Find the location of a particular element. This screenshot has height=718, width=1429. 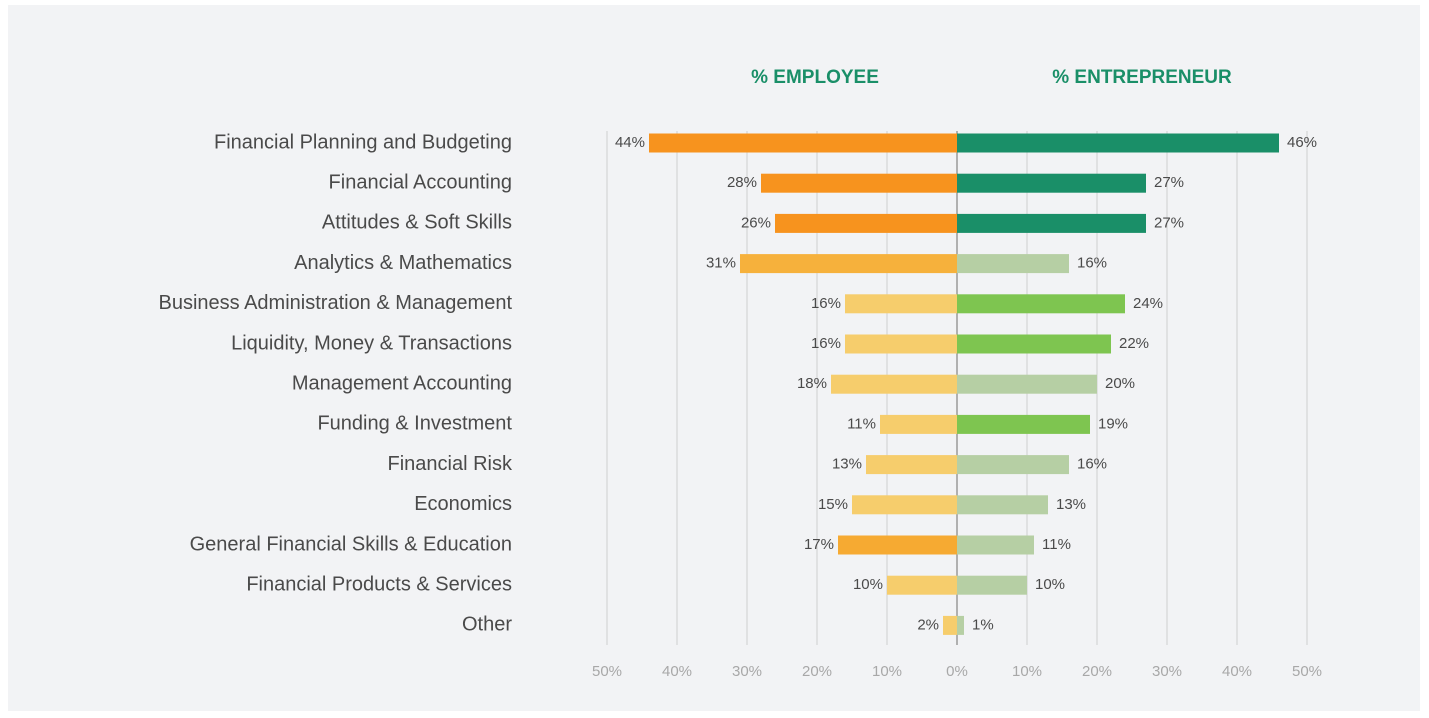

series-header: % EMPLOYEE is located at coordinates (815, 77).